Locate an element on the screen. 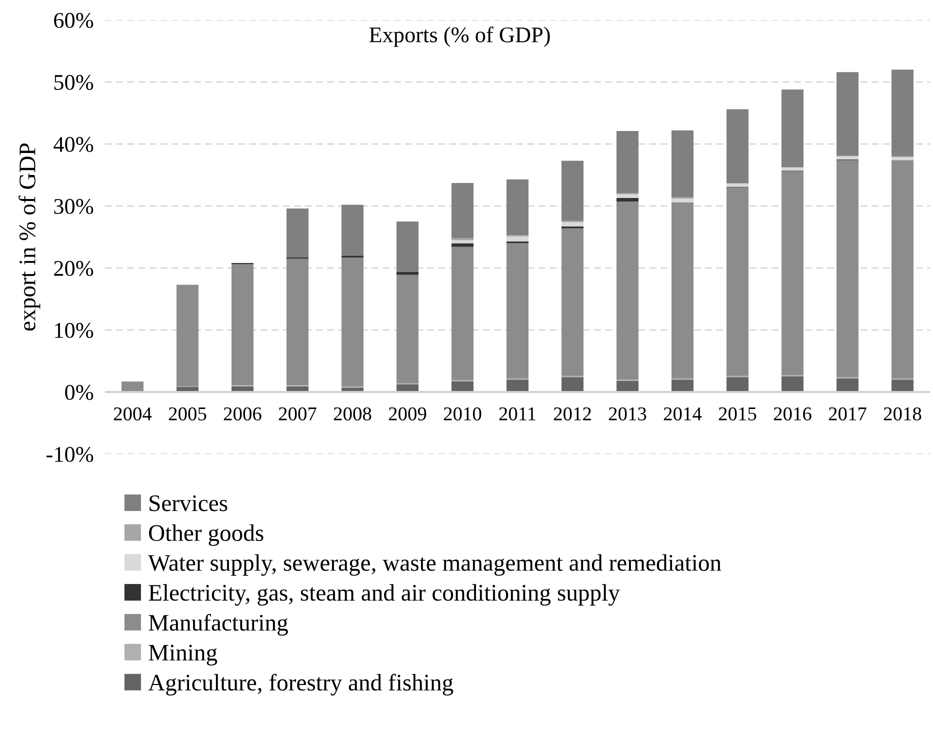 The image size is (933, 735). x-tick-label: 2016 is located at coordinates (793, 413).